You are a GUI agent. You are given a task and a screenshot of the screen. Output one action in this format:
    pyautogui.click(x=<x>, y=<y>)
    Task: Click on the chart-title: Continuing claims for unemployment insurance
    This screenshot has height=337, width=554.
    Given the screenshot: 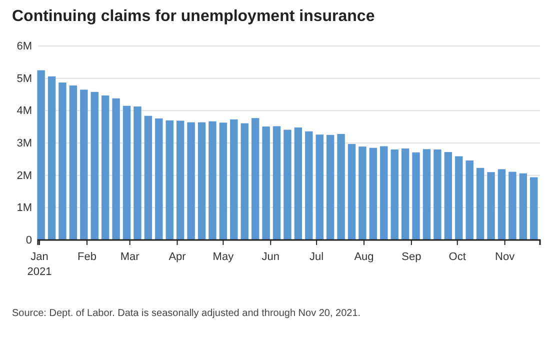 What is the action you would take?
    pyautogui.click(x=193, y=16)
    